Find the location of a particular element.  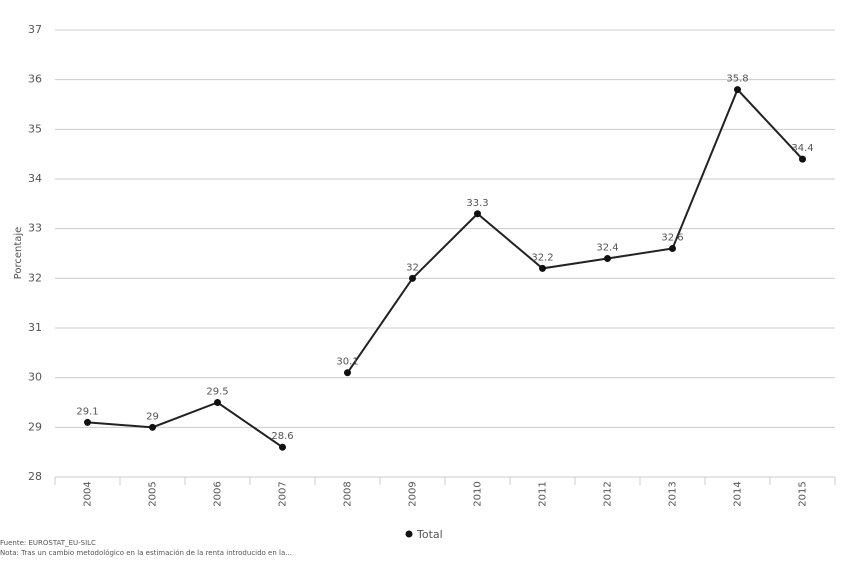

x-tick-label: 2011 is located at coordinates (543, 493).